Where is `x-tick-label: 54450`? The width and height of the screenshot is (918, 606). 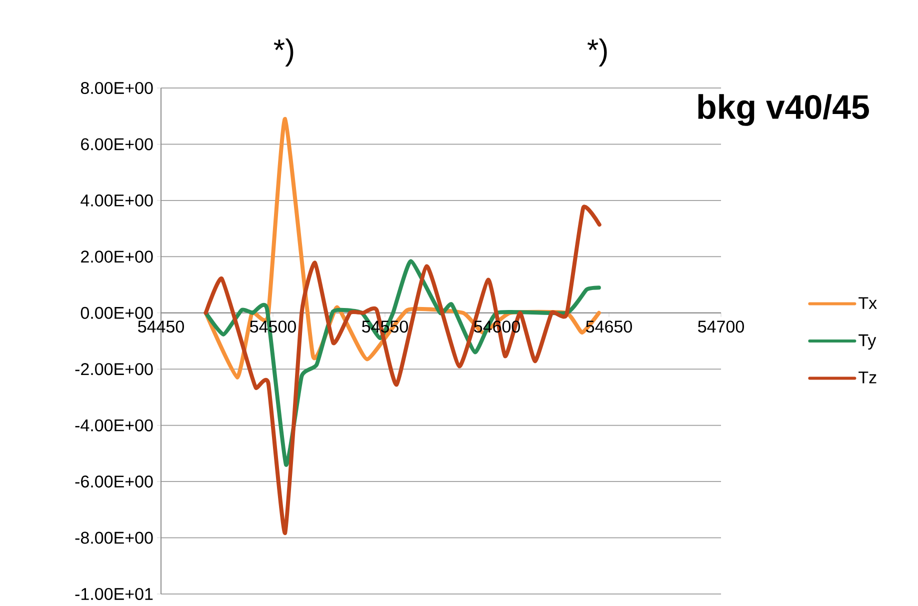 x-tick-label: 54450 is located at coordinates (161, 326).